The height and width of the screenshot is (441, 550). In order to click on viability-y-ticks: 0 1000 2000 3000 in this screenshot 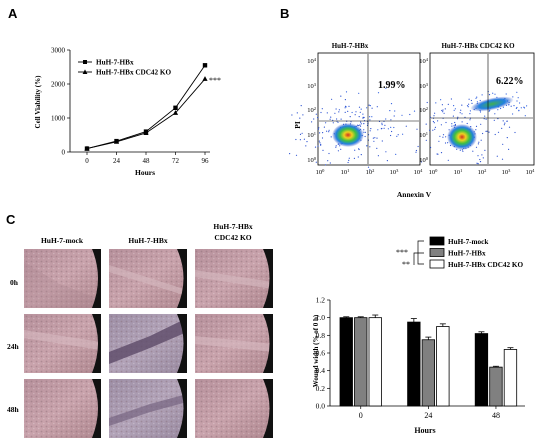, I will do `click(60, 102)`.